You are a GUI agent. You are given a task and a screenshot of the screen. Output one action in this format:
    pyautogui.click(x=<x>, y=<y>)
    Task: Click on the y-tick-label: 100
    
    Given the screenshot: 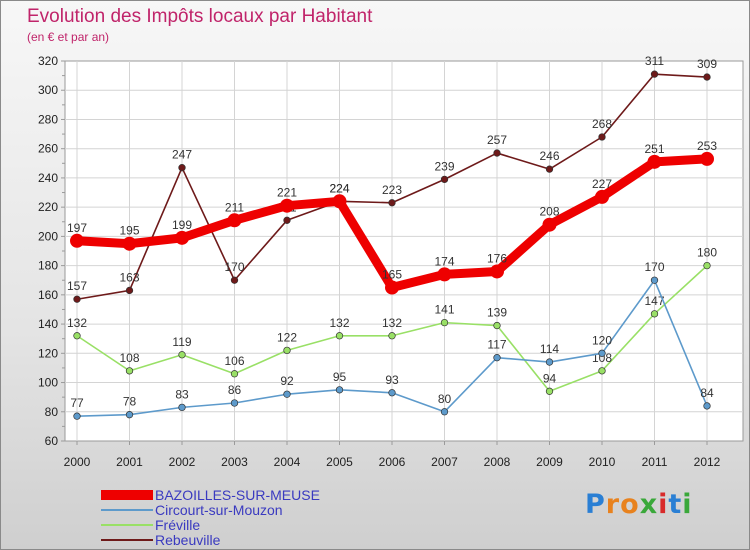 What is the action you would take?
    pyautogui.click(x=48, y=383)
    